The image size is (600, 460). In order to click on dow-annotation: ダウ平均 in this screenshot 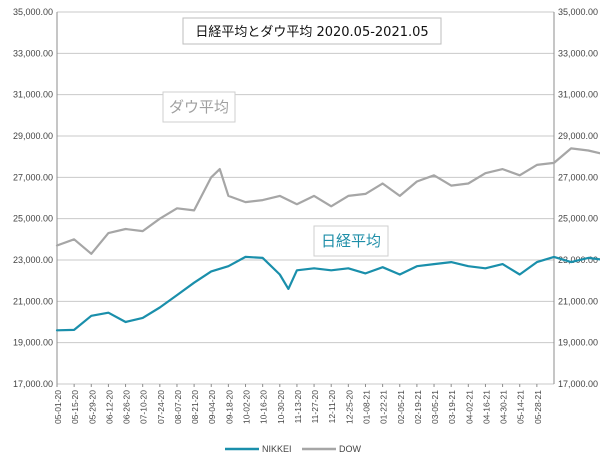, I will do `click(199, 107)`.